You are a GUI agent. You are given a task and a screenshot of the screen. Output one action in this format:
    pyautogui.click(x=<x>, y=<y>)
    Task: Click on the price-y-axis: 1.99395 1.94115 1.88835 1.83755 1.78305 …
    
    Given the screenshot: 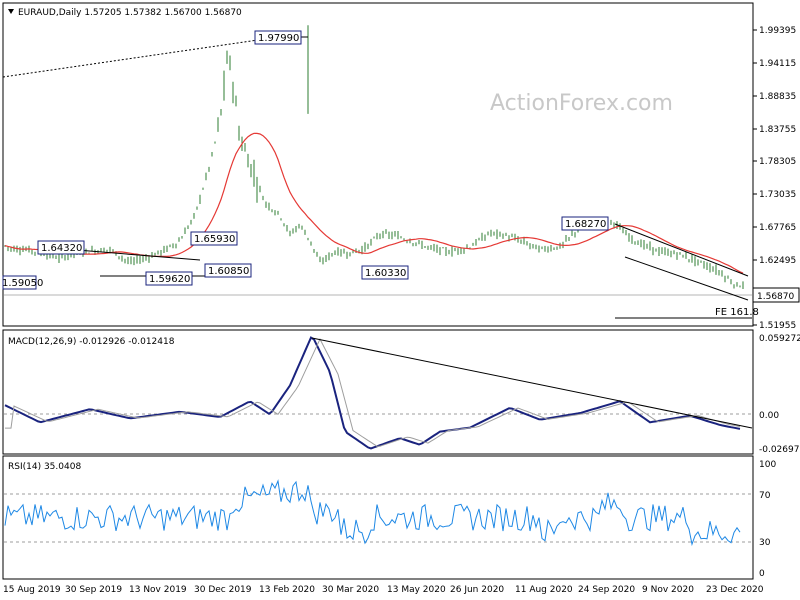 What is the action you would take?
    pyautogui.click(x=774, y=178)
    